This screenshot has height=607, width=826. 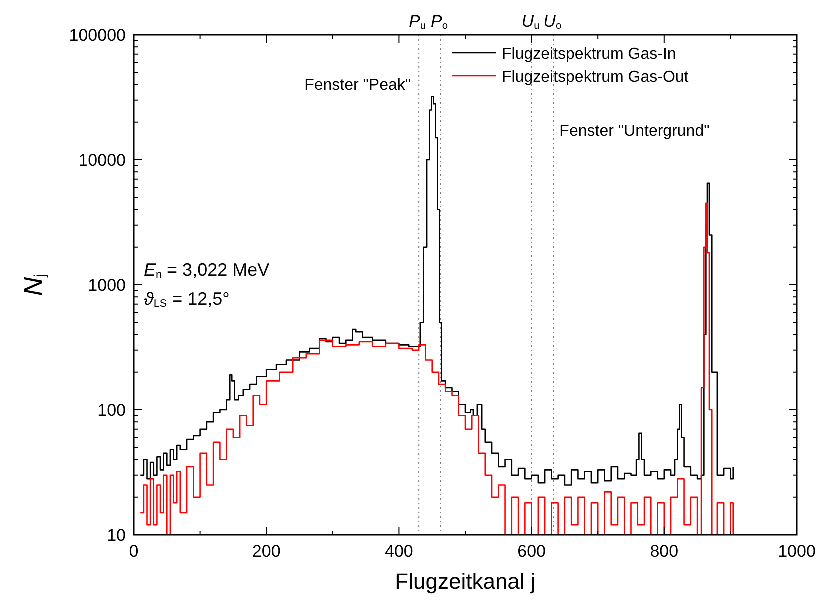 What do you see at coordinates (417, 22) in the screenshot?
I see `ref-line-label: P$_{u}$` at bounding box center [417, 22].